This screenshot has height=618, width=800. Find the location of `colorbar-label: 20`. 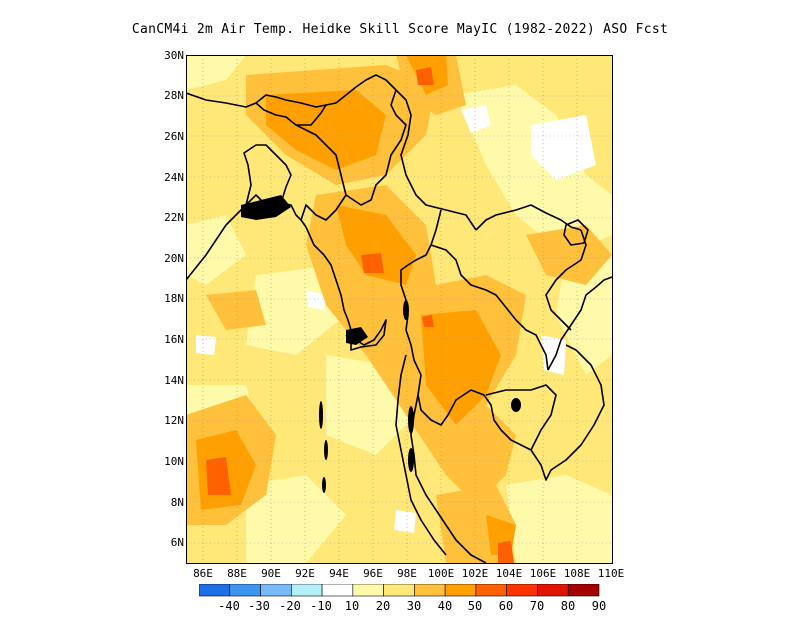

colorbar-label: 20 is located at coordinates (383, 606).